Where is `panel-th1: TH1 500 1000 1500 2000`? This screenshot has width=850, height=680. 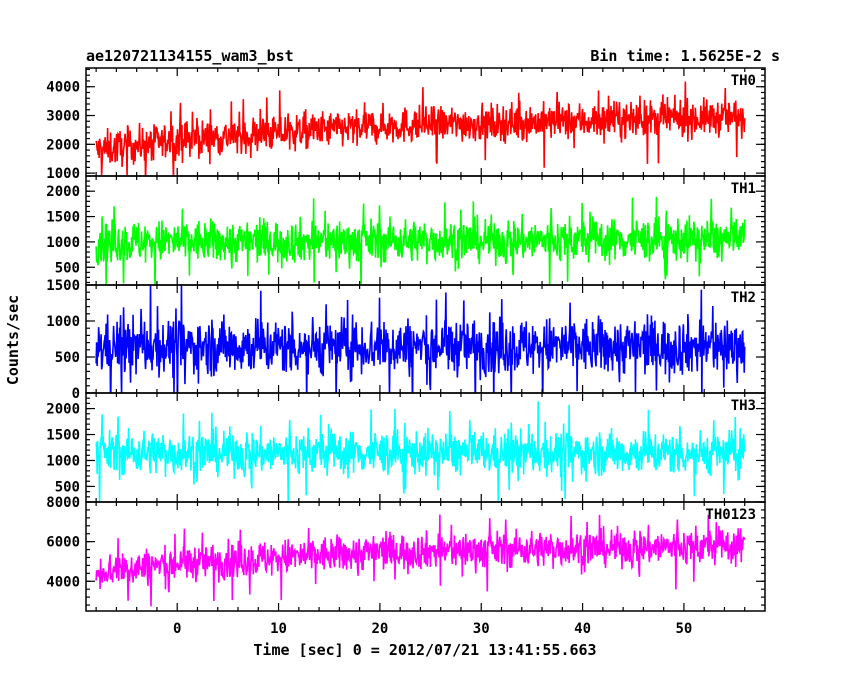
panel-th1: TH1 500 1000 1500 2000 is located at coordinates (406, 230).